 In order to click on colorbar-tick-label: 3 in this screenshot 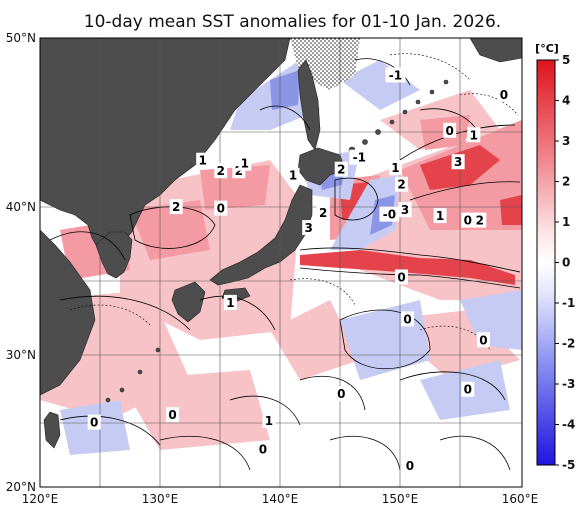, I will do `click(566, 141)`.